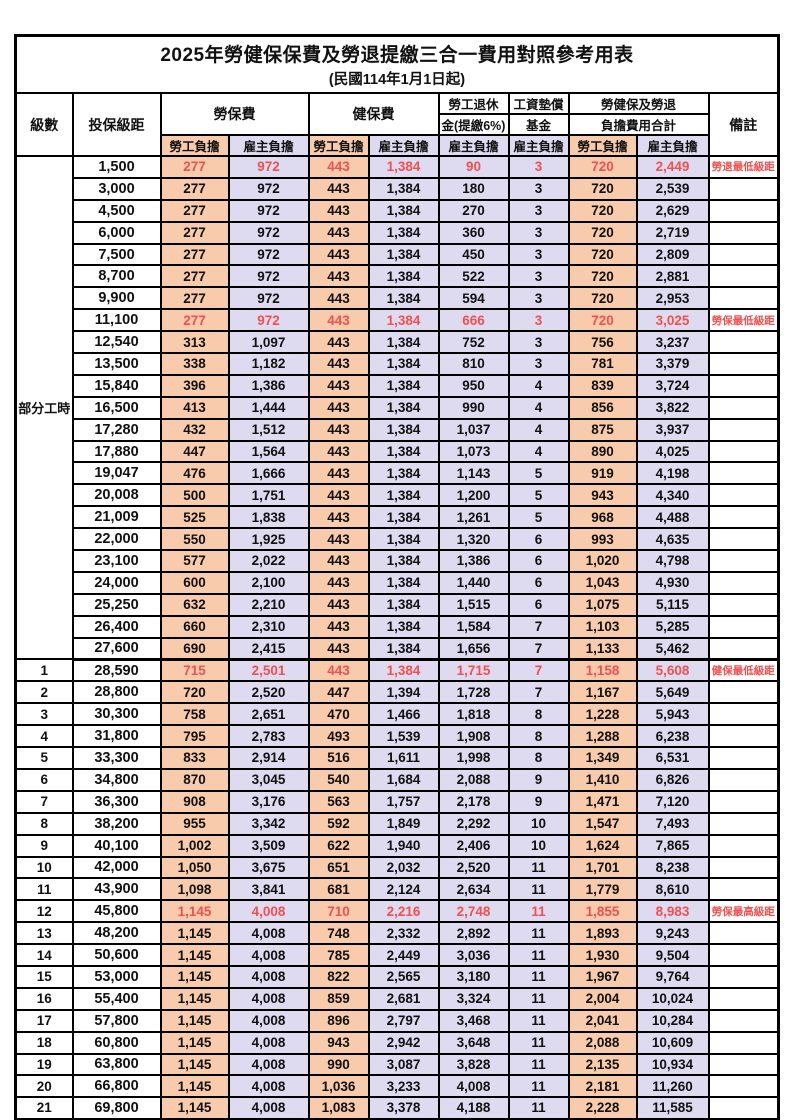 This screenshot has height=1120, width=791. Describe the element at coordinates (473, 976) in the screenshot. I see `fee-cell: 3,180` at that location.